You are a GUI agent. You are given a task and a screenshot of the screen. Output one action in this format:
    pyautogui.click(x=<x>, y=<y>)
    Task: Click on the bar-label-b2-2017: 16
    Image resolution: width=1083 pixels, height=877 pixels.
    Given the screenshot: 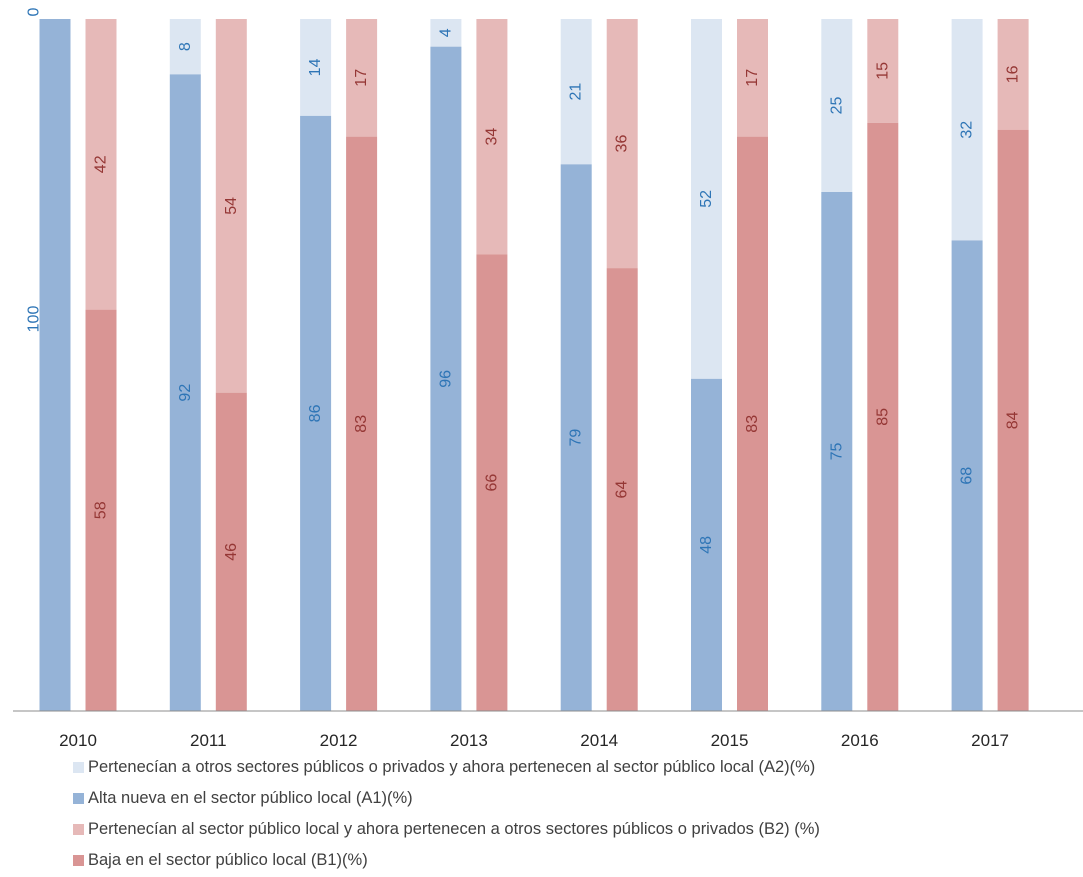 What is the action you would take?
    pyautogui.click(x=1013, y=74)
    